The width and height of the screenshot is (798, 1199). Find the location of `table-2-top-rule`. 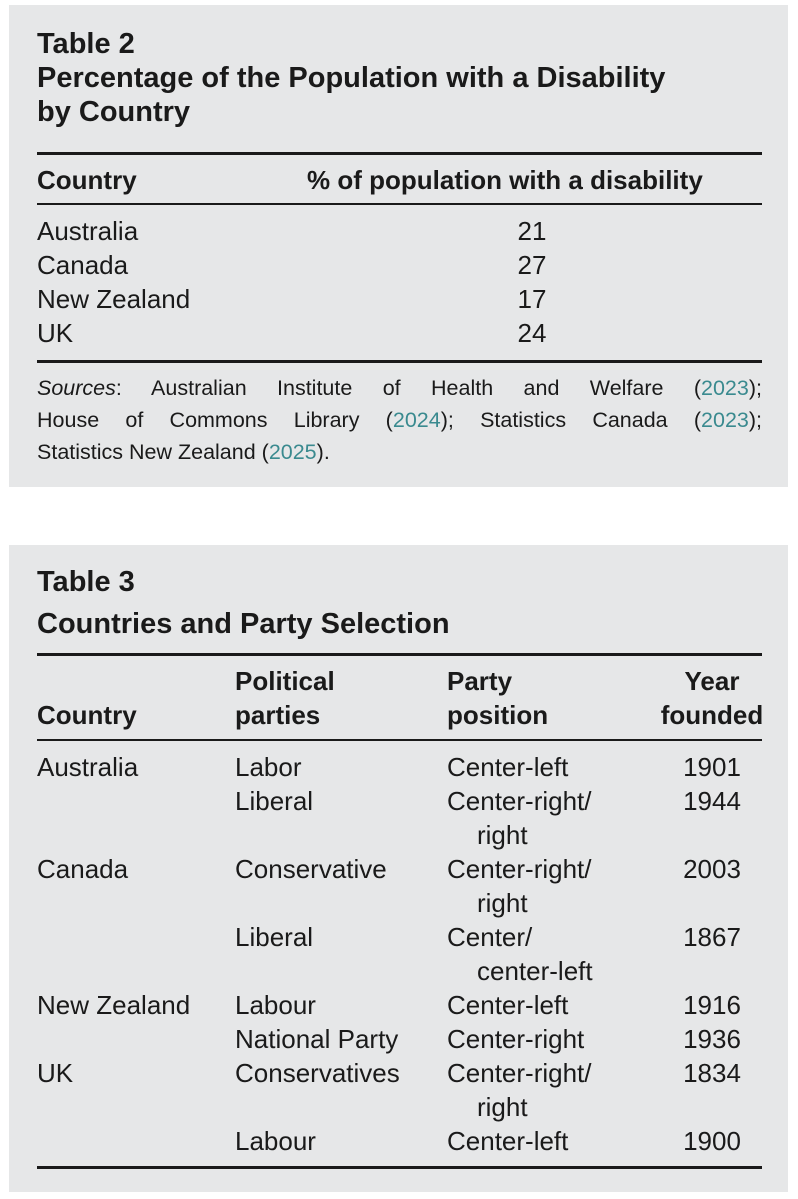

table-2-top-rule is located at coordinates (399, 153).